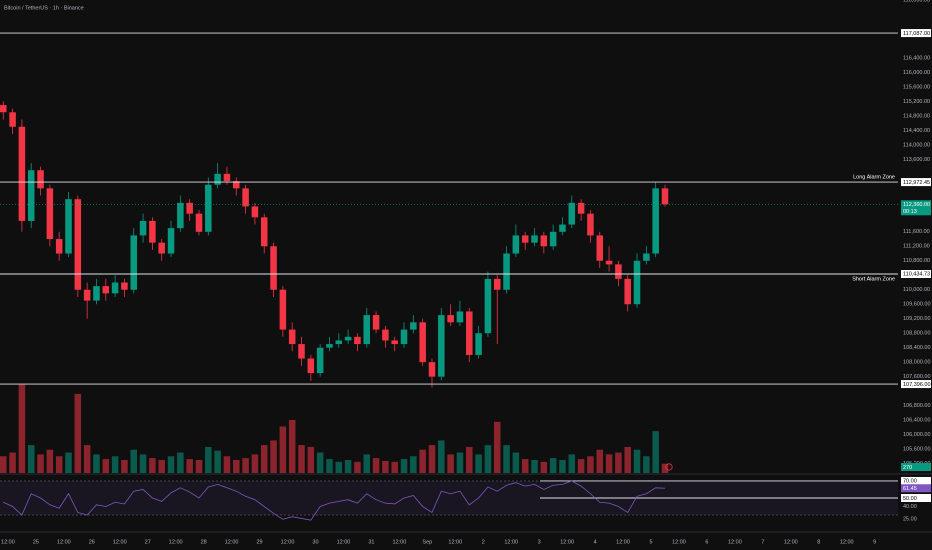 This screenshot has height=550, width=932. What do you see at coordinates (595, 542) in the screenshot?
I see `x-tick-label: 4` at bounding box center [595, 542].